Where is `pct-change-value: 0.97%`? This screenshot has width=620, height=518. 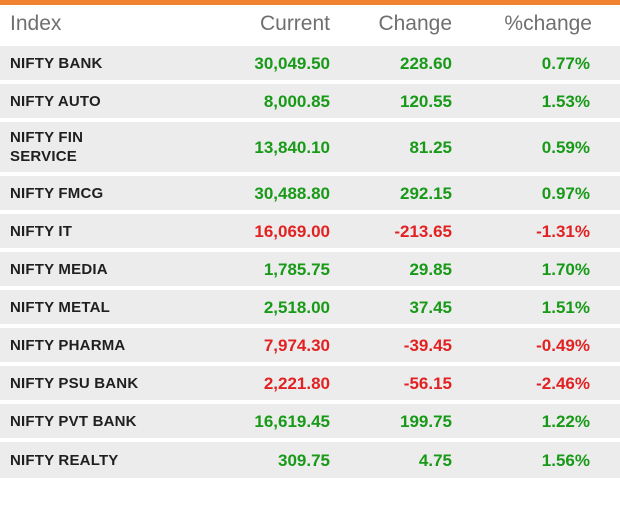
pct-change-value: 0.97% is located at coordinates (536, 192).